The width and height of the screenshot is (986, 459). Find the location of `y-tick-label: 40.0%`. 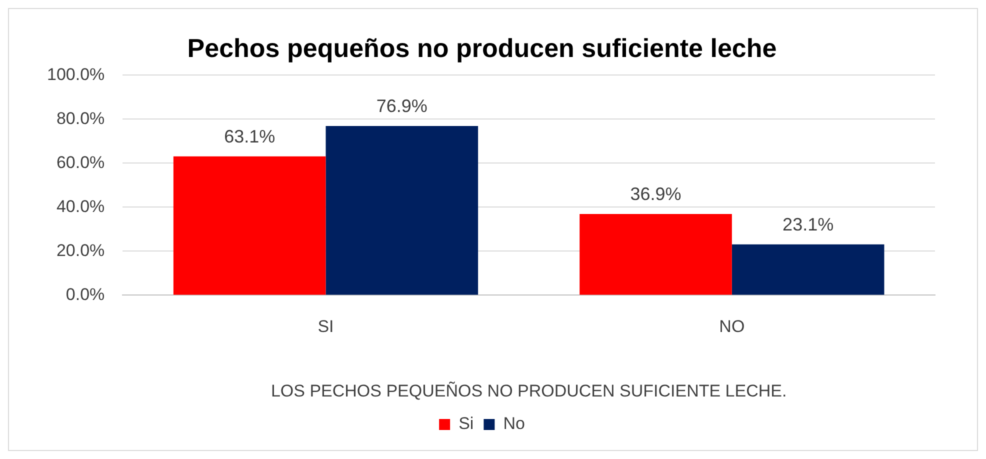

y-tick-label: 40.0% is located at coordinates (80, 206).